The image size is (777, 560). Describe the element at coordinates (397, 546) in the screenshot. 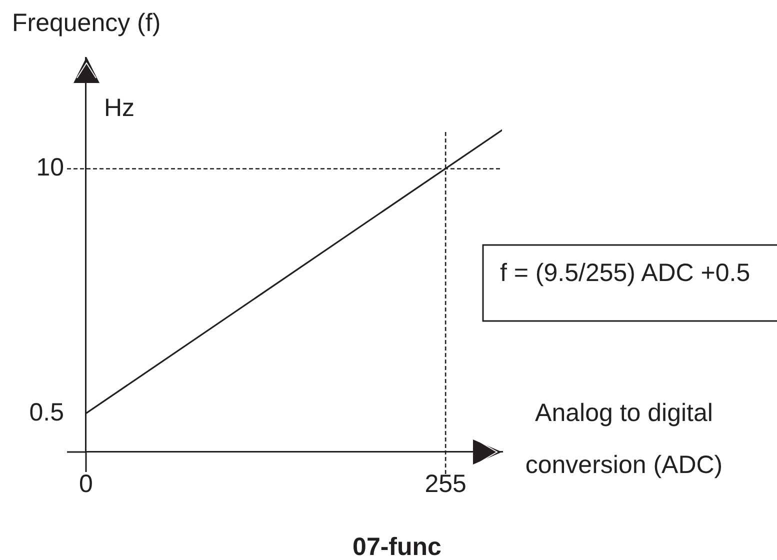

I see `text: 07-func` at that location.